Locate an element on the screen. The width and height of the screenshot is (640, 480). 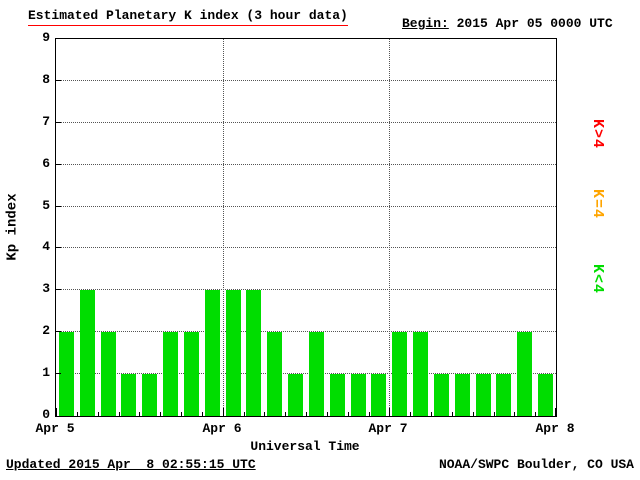
y-tick-label: 1 is located at coordinates (46, 373).